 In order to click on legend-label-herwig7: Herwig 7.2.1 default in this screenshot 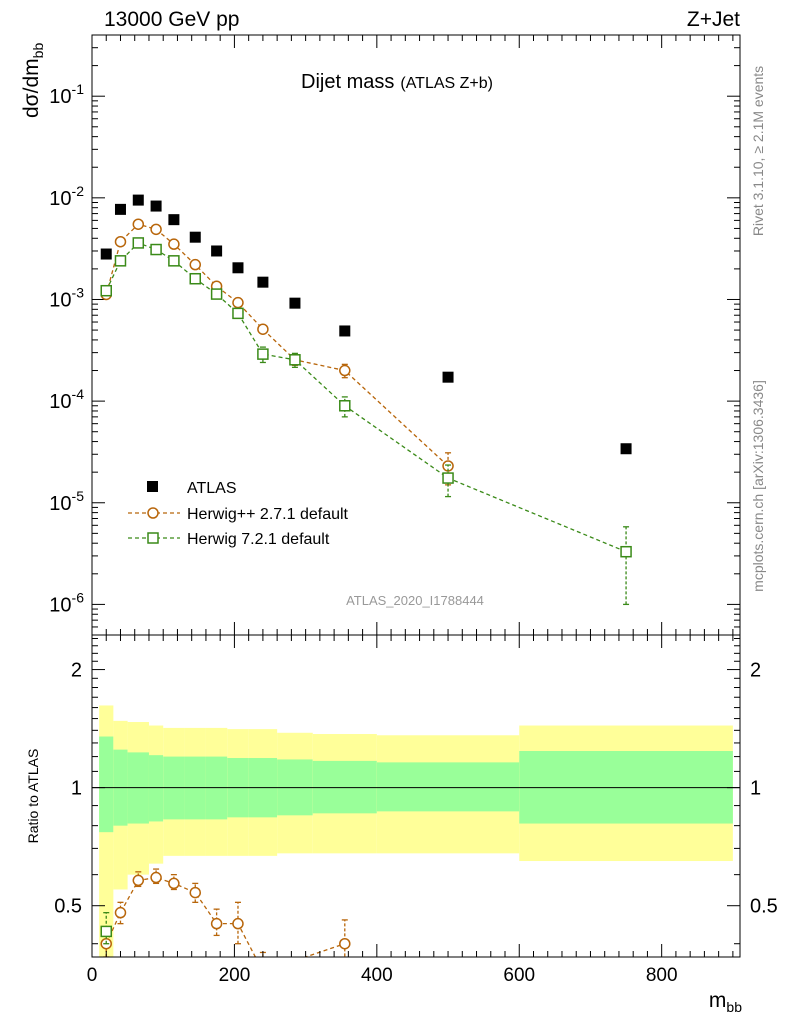, I will do `click(258, 539)`.